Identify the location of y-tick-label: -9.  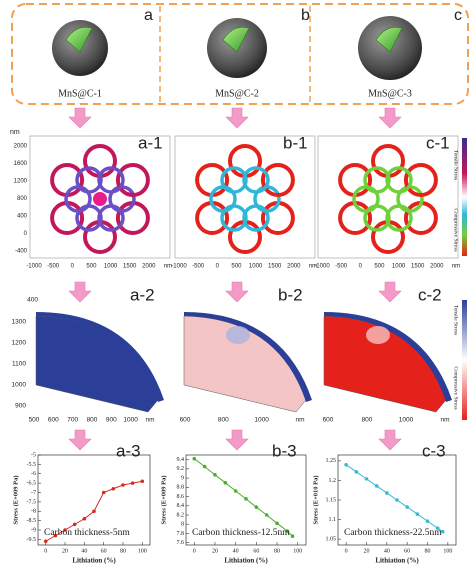
(33, 530).